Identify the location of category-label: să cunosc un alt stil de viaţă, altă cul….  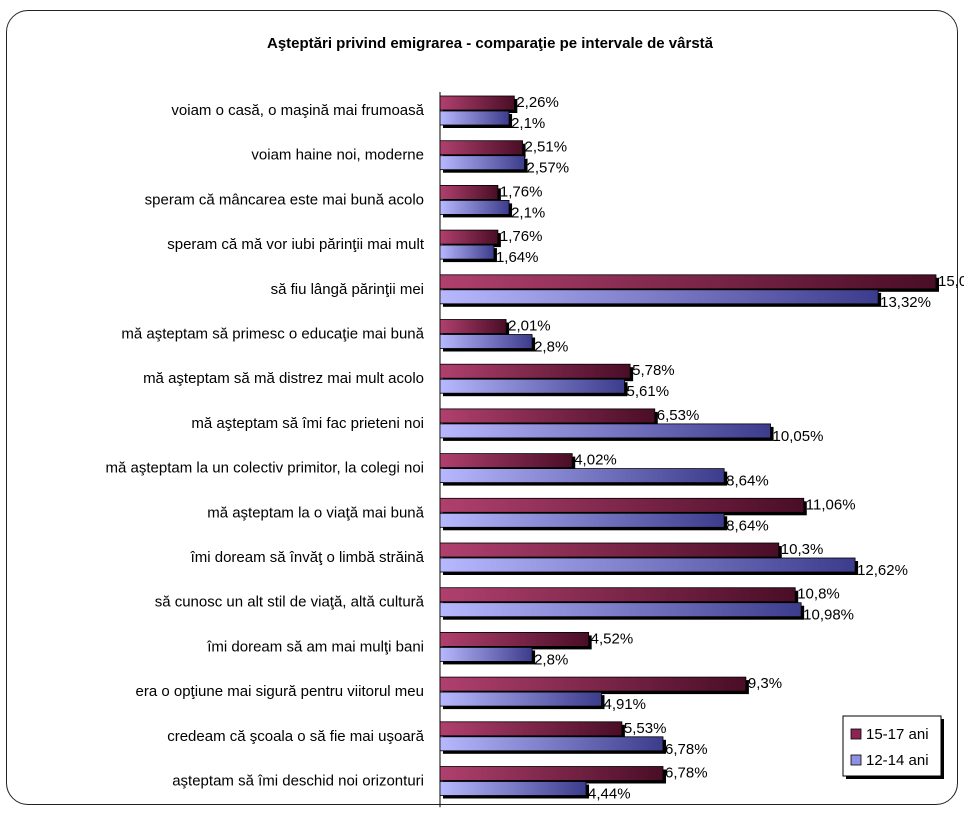
(290, 602).